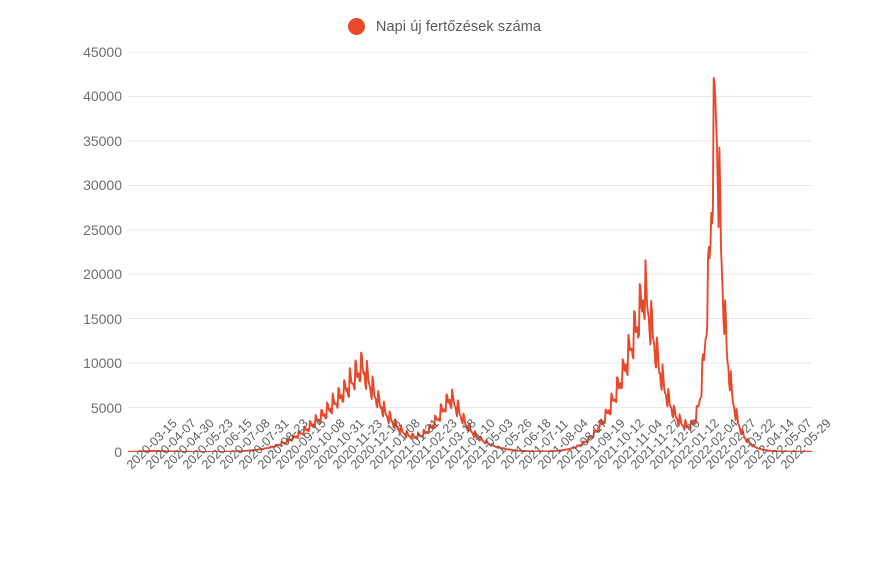 Image resolution: width=889 pixels, height=567 pixels. I want to click on chart-legend: Napi új fertőzések száma, so click(444, 26).